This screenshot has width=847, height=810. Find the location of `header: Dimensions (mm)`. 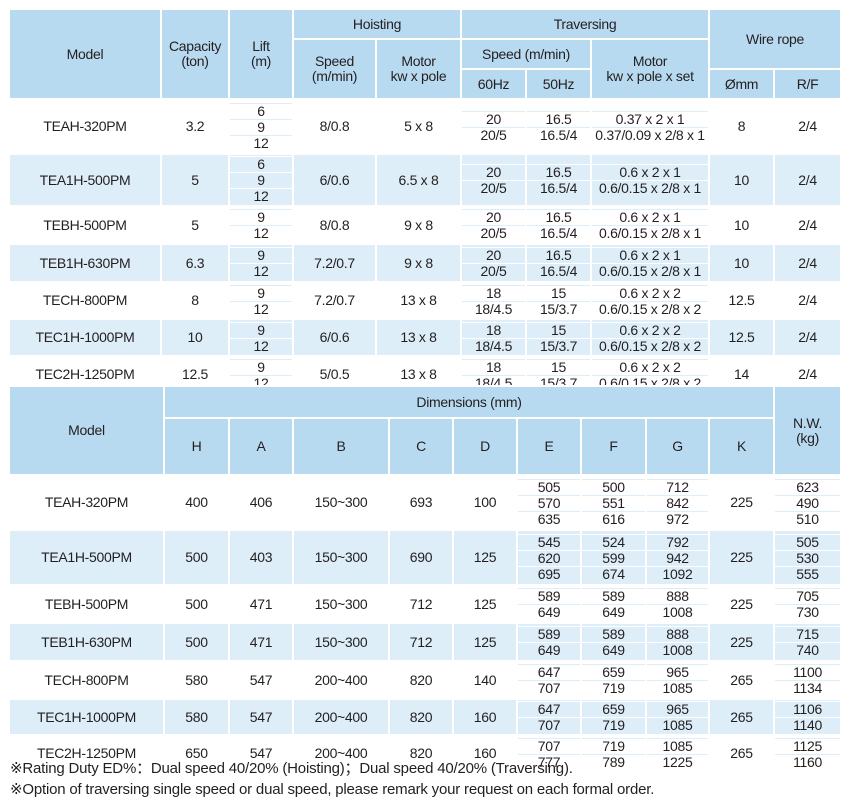

header: Dimensions (mm) is located at coordinates (469, 402).